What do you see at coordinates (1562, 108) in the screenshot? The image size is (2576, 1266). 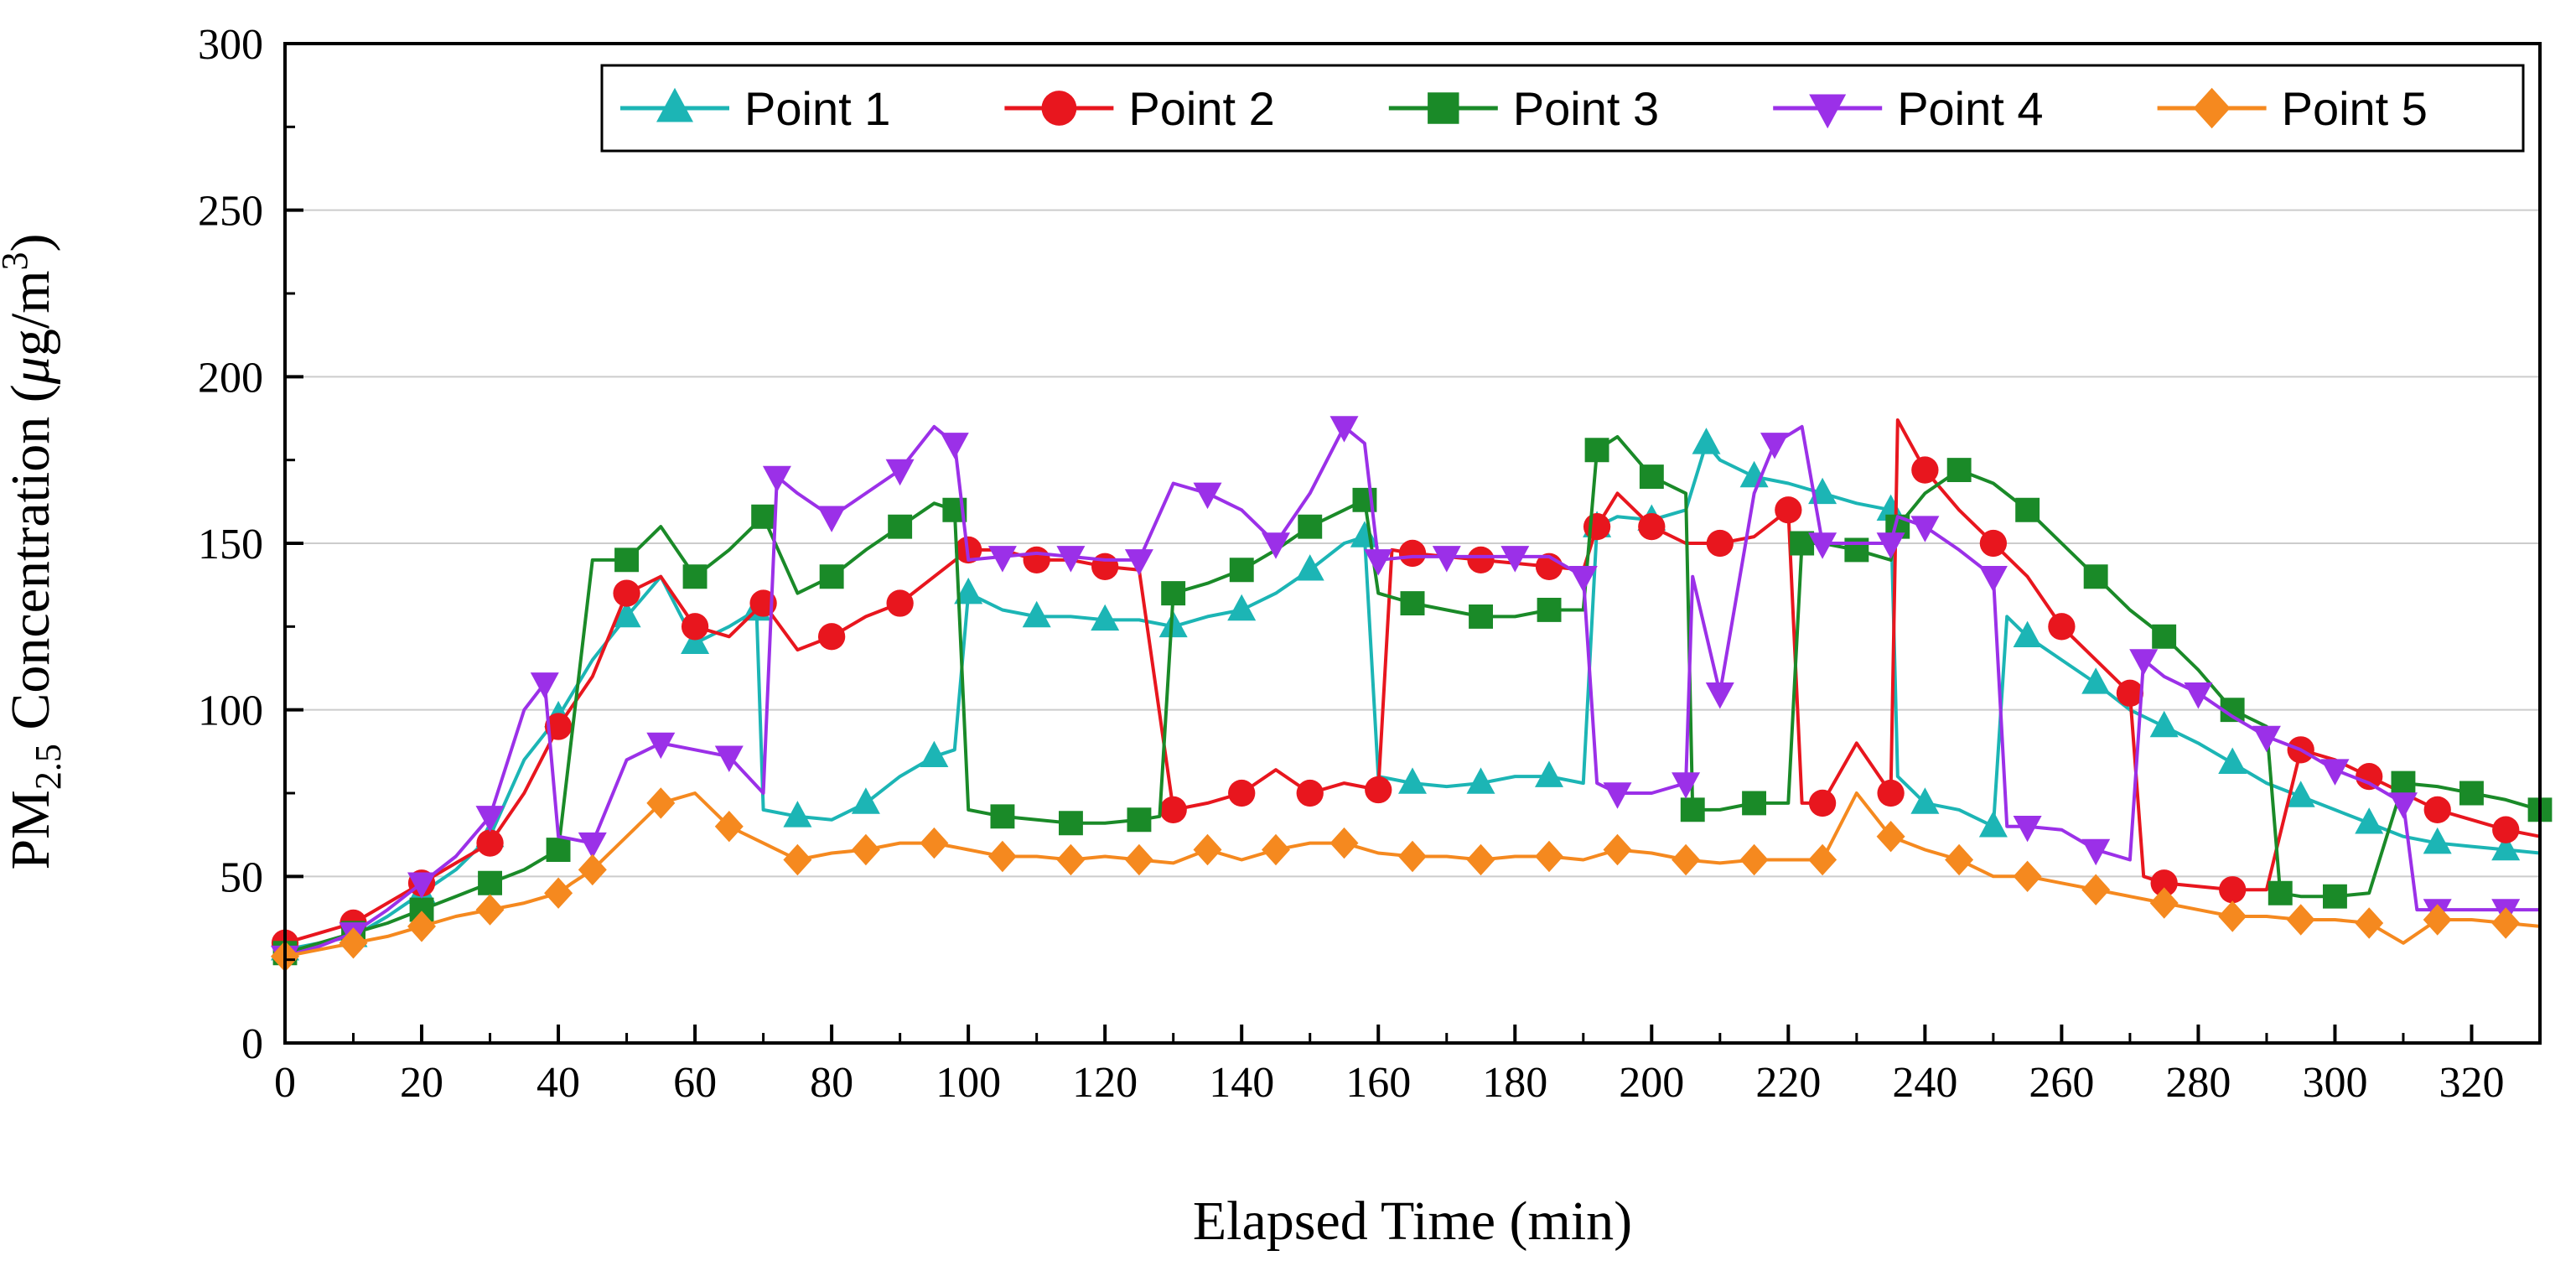 I see `legend: Point 1 Point 2 Point 3 Point 4 Point 5` at bounding box center [1562, 108].